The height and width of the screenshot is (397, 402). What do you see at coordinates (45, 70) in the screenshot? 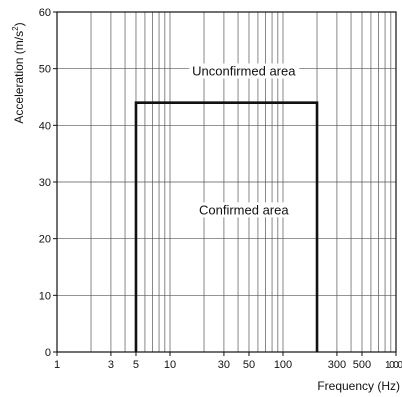
I see `y-tick-label: 50` at bounding box center [45, 70].